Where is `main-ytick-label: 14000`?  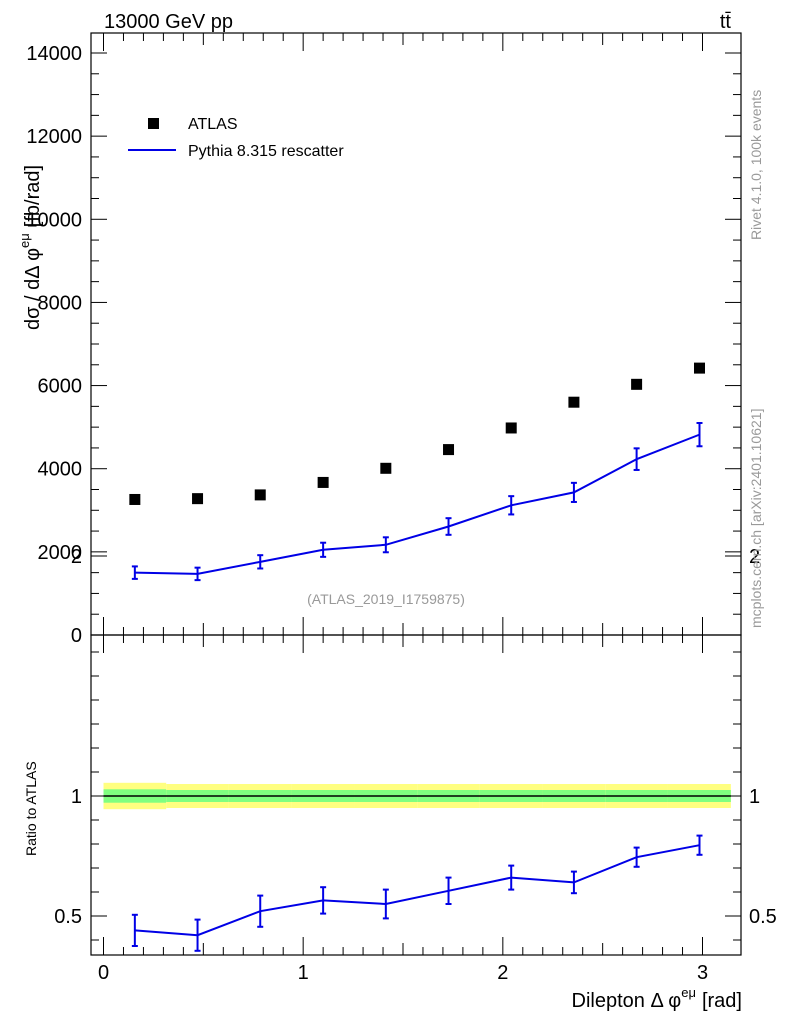 main-ytick-label: 14000 is located at coordinates (54, 54).